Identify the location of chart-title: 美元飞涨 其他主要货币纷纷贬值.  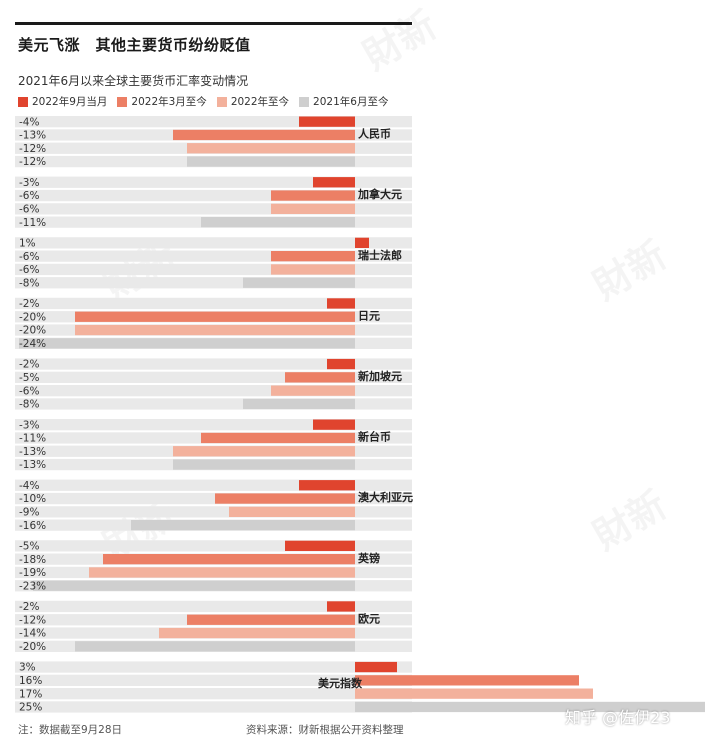
(134, 45).